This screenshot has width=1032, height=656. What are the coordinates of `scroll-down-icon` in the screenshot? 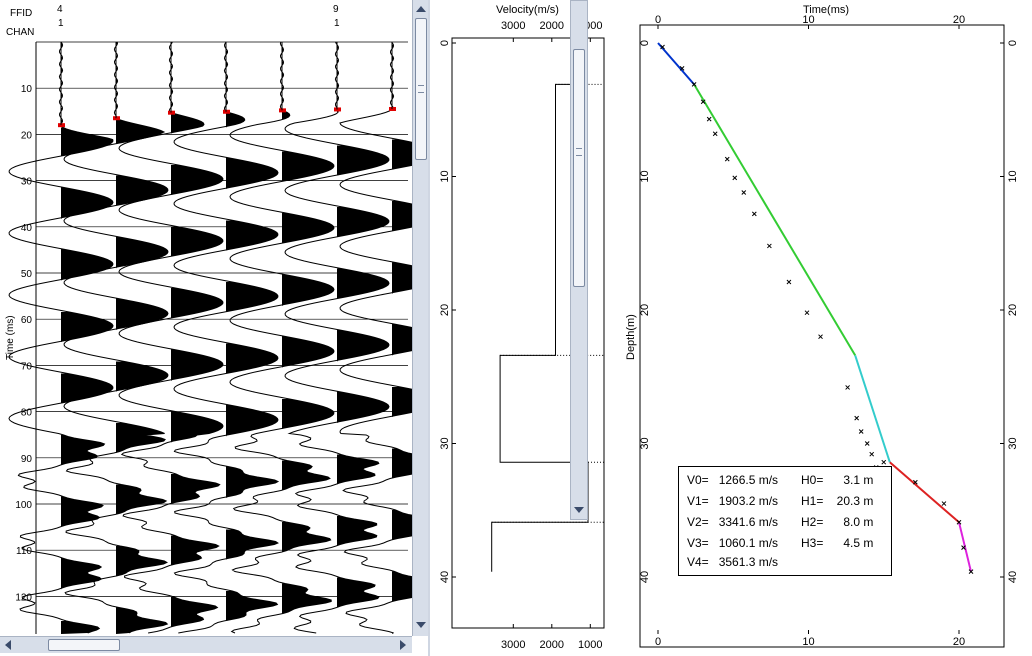 It's located at (421, 625).